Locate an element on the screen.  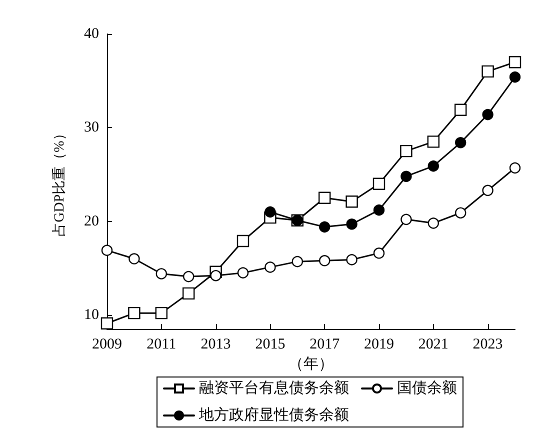
x-tick-label: 2015 is located at coordinates (270, 344).